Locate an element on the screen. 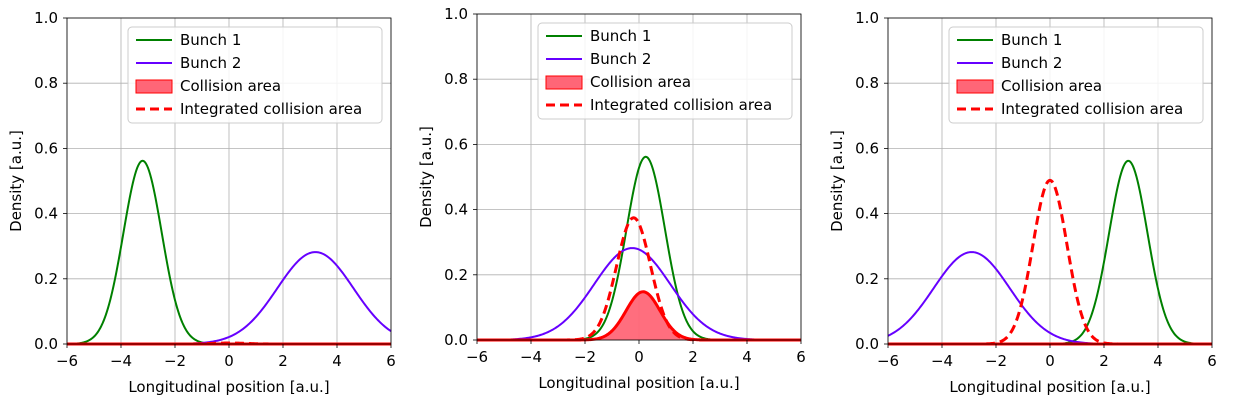 The width and height of the screenshot is (1236, 408). series-line-integrated-collision-area is located at coordinates (1050, 262).